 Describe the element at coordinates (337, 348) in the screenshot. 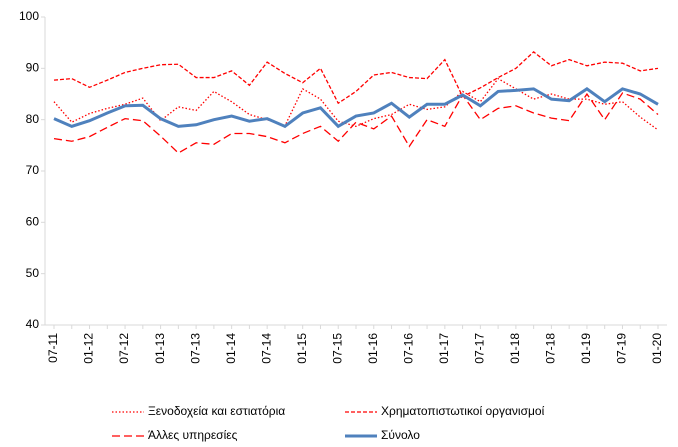

I see `x-tick-label: 07-15` at that location.